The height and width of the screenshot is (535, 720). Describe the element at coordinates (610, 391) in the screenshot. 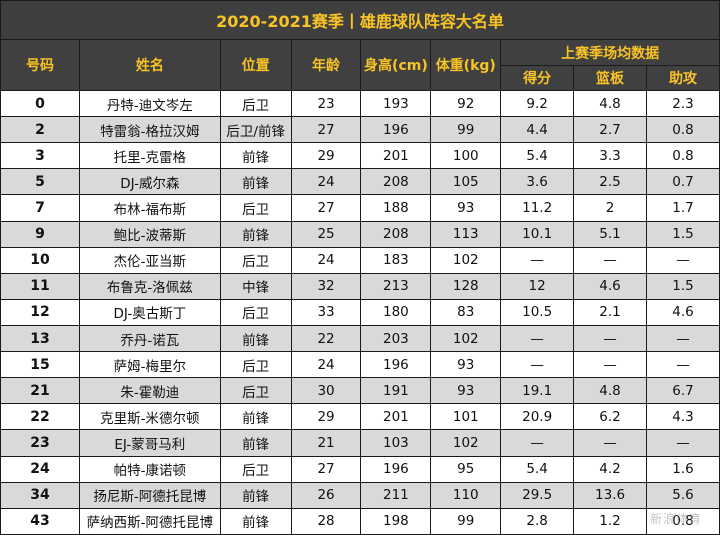

I see `player-rebounds: 4.8` at that location.